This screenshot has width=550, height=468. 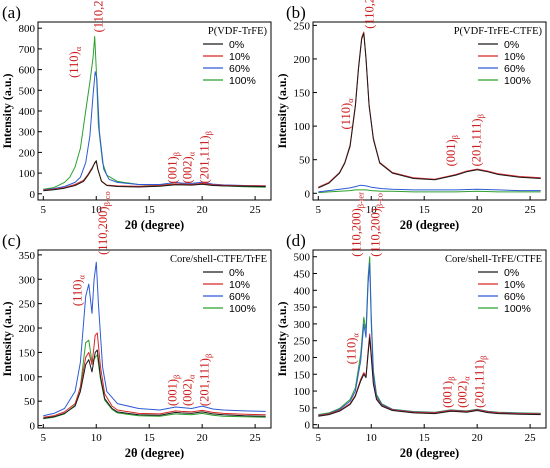 I want to click on panel-label: (d), so click(x=296, y=240).